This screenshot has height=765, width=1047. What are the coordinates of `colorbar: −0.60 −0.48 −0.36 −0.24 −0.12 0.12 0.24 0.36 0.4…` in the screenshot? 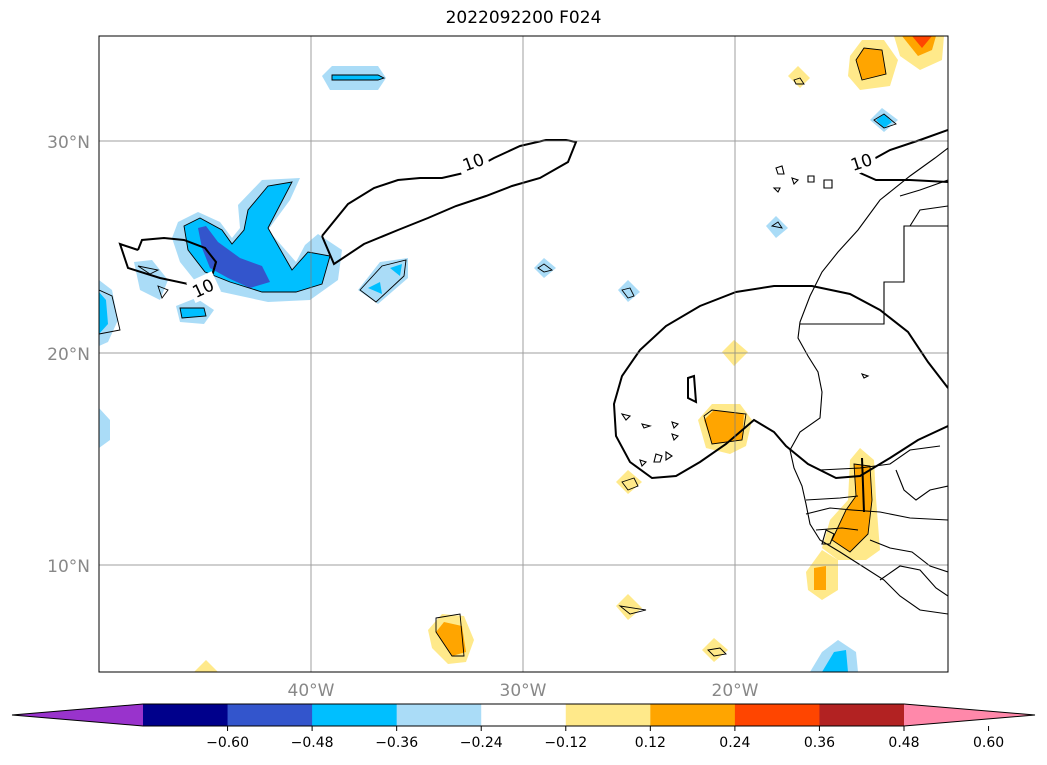 It's located at (523, 727).